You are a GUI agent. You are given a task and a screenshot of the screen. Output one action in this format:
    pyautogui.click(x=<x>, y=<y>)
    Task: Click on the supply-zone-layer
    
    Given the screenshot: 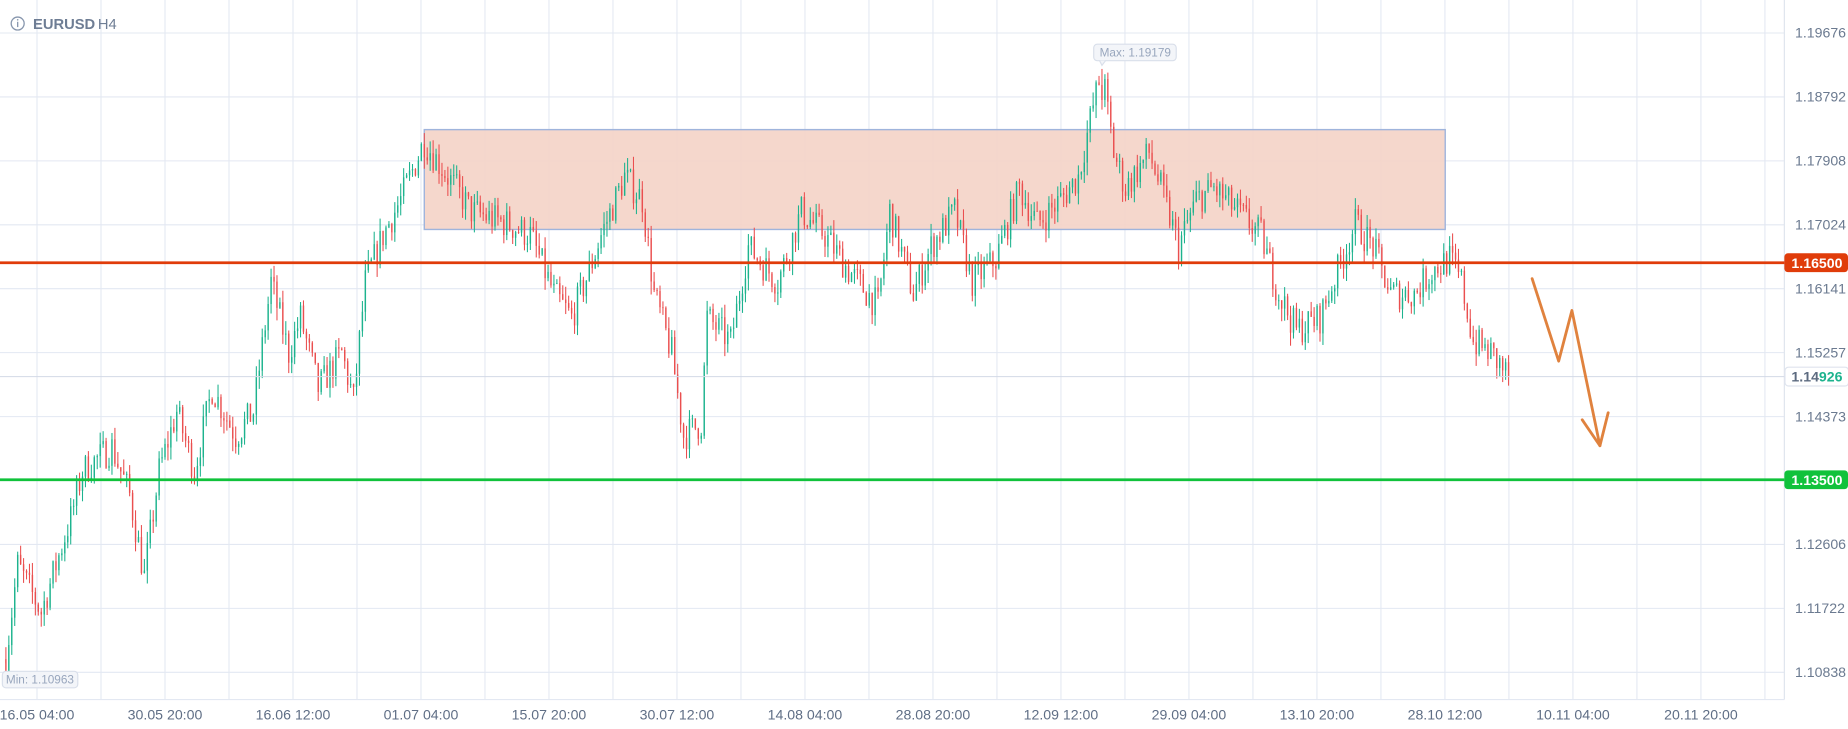 What is the action you would take?
    pyautogui.click(x=934, y=179)
    